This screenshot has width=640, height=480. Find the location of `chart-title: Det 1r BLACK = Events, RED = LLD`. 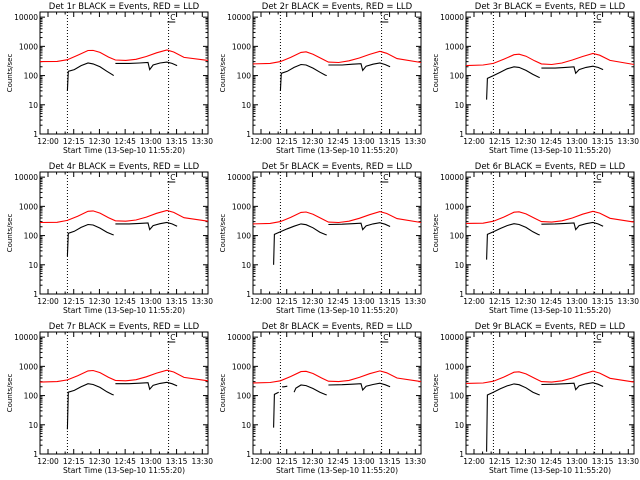

chart-title: Det 1r BLACK = Events, RED = LLD is located at coordinates (124, 7).